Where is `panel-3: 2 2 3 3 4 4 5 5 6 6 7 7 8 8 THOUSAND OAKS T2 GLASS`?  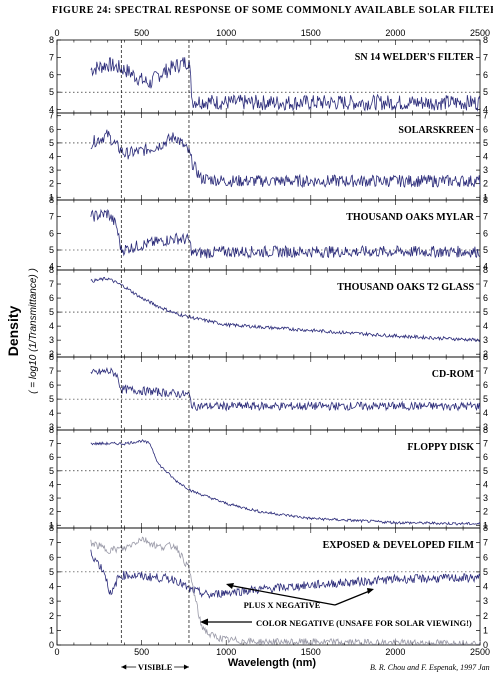
panel-3: 2 2 3 3 4 4 5 5 6 6 7 7 8 8 THOUSAND OAKS T2 GLASS is located at coordinates (268, 312).